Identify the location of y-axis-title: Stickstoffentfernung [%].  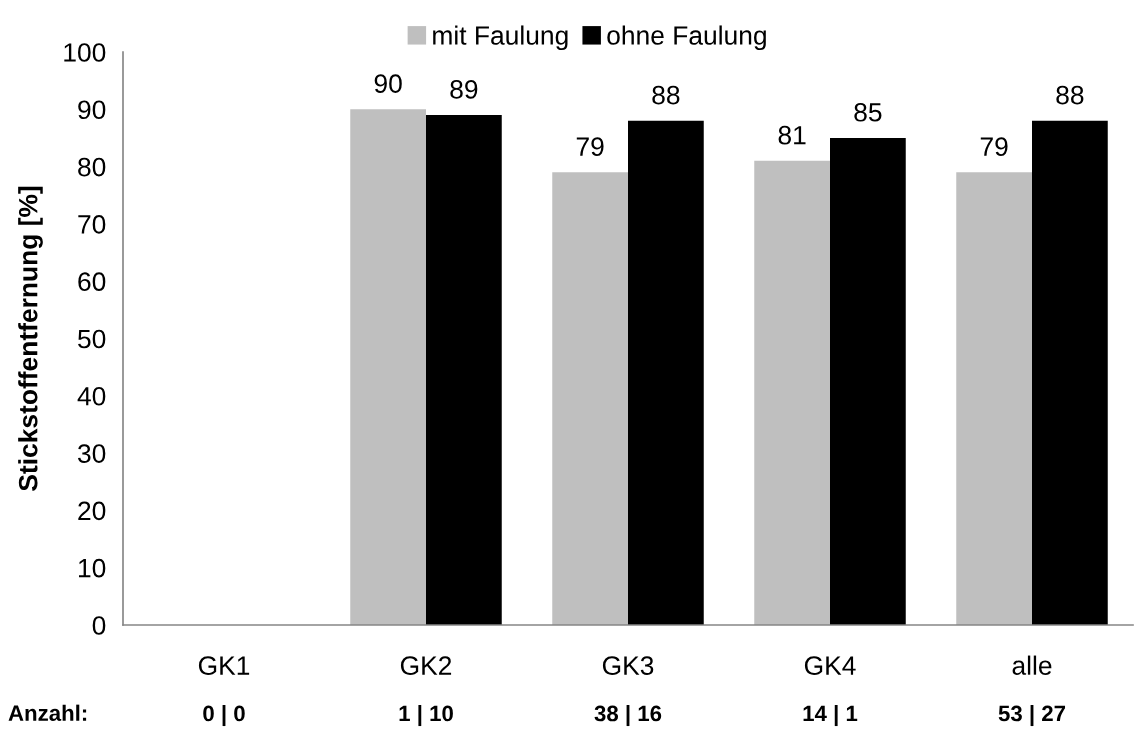
(30, 338).